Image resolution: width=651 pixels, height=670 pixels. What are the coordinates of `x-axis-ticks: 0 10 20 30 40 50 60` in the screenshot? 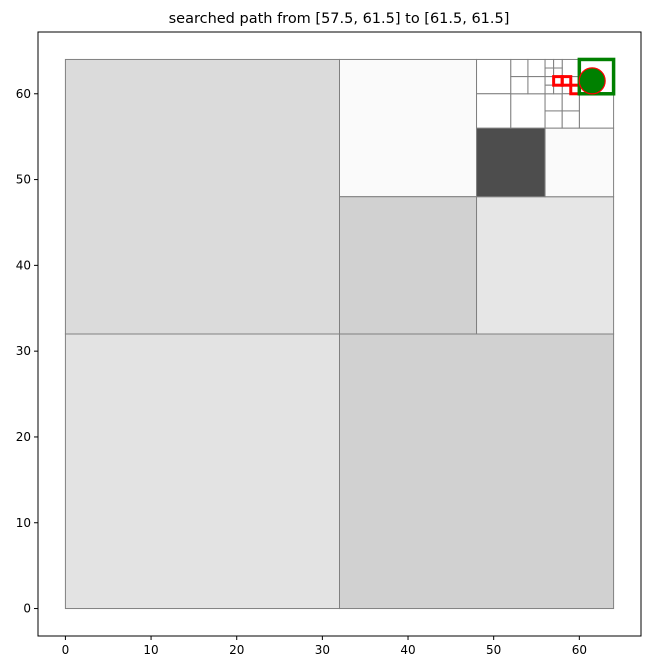 It's located at (324, 646).